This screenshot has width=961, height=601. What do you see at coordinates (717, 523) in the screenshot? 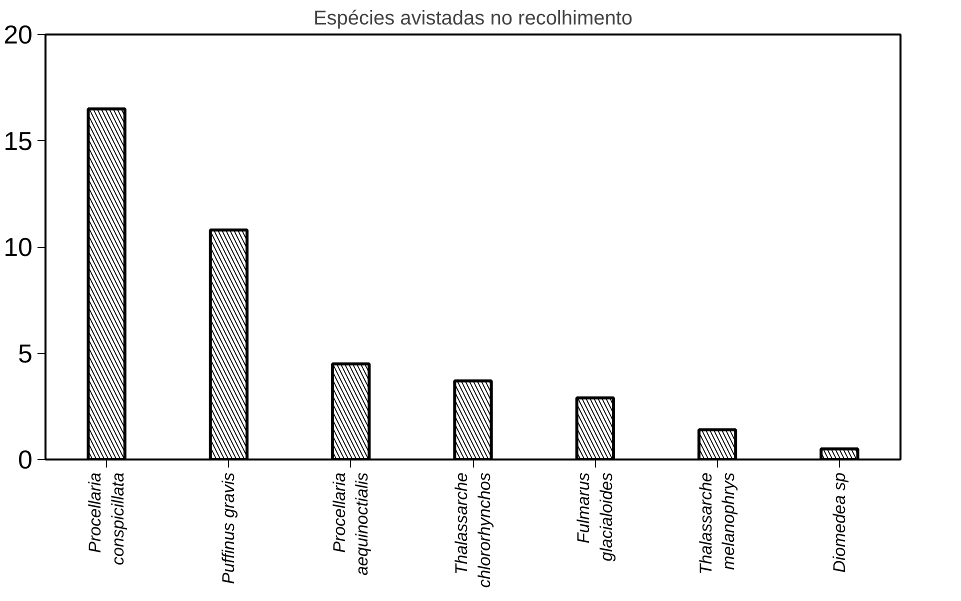
I see `x-tick-label: Thalassarche melanophrys` at bounding box center [717, 523].